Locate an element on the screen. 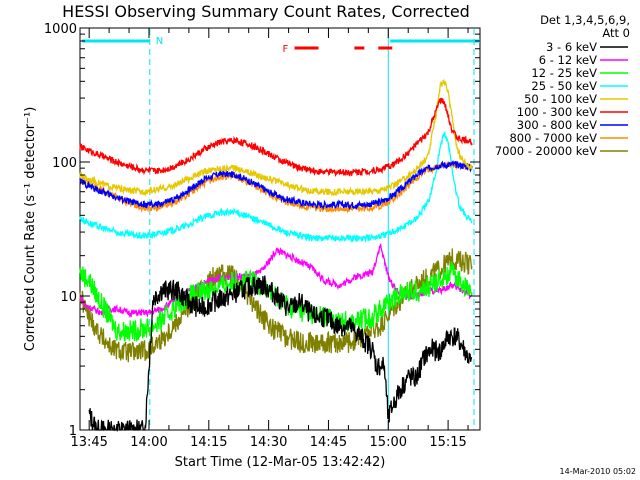  series-line-6-12-kev is located at coordinates (276, 281).